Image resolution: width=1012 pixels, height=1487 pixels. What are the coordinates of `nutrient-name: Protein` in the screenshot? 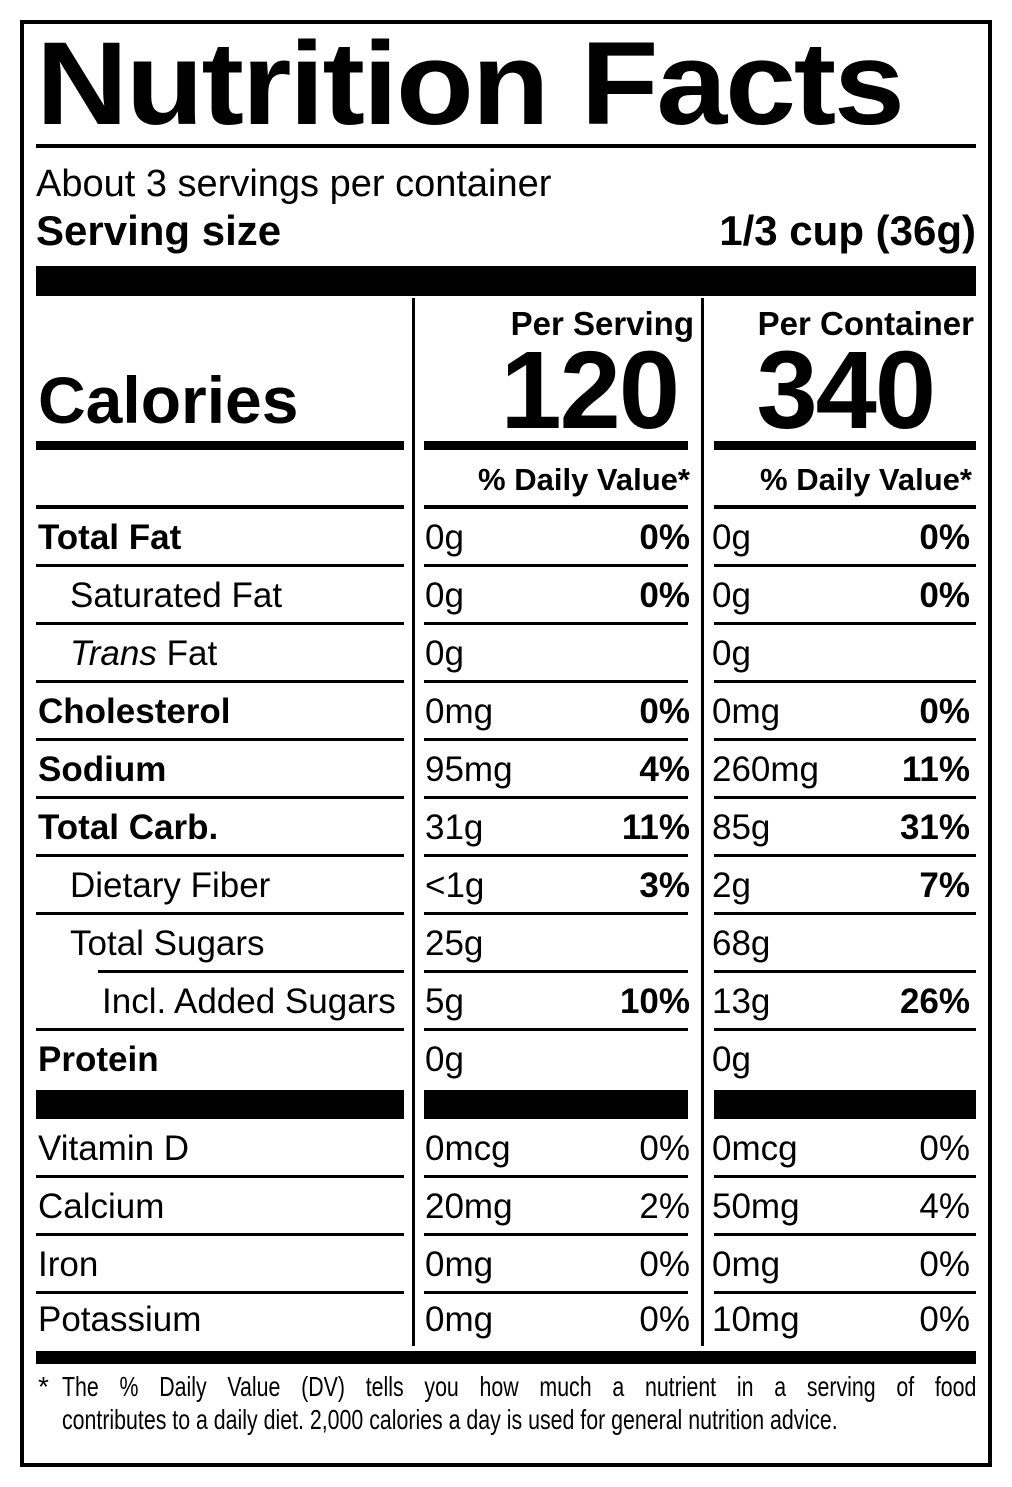 It's located at (98, 1059).